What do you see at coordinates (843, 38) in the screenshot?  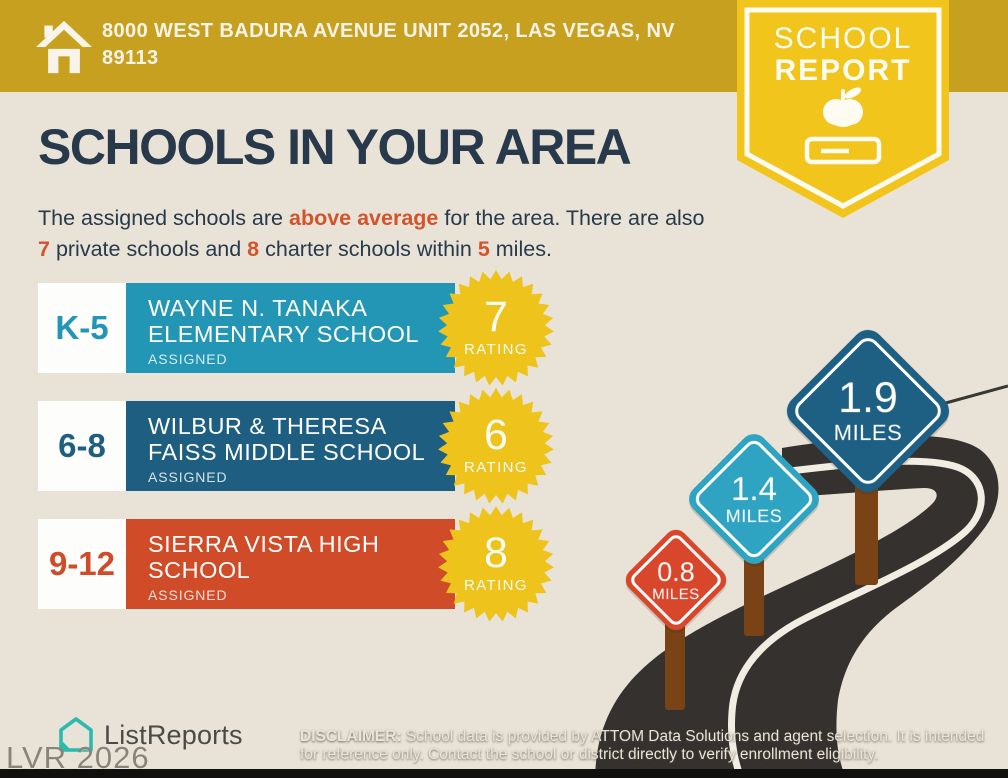 I see `badge-title-line1: SCHOOL` at bounding box center [843, 38].